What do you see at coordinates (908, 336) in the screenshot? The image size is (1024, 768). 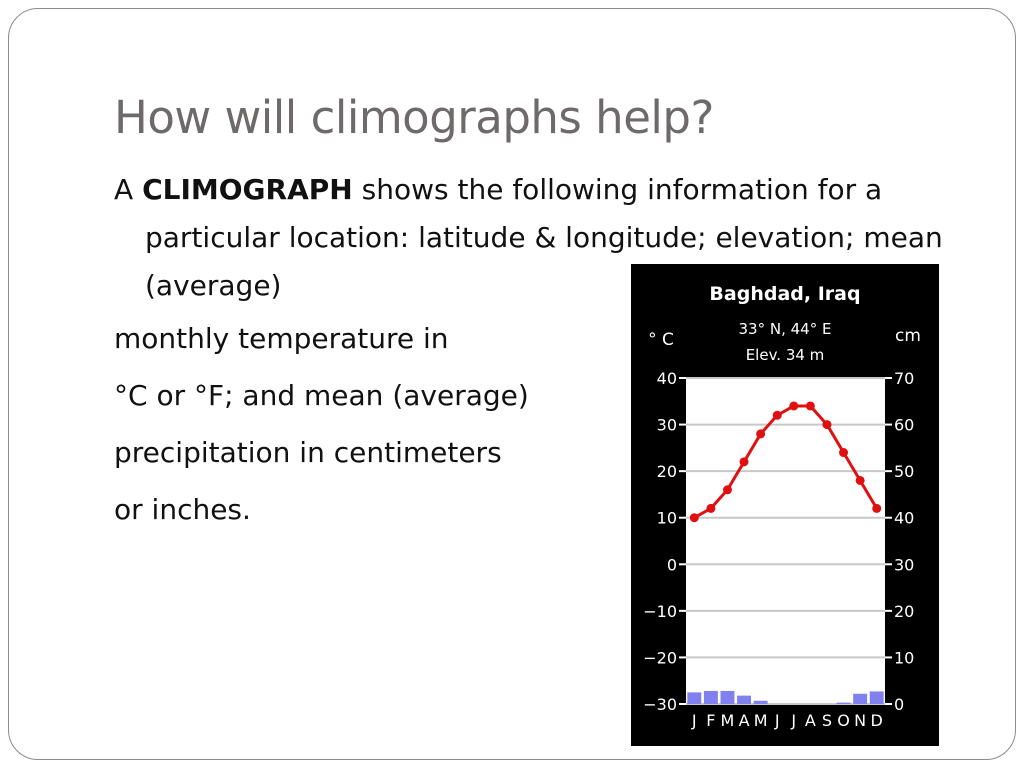 I see `right-axis-unit: cm` at bounding box center [908, 336].